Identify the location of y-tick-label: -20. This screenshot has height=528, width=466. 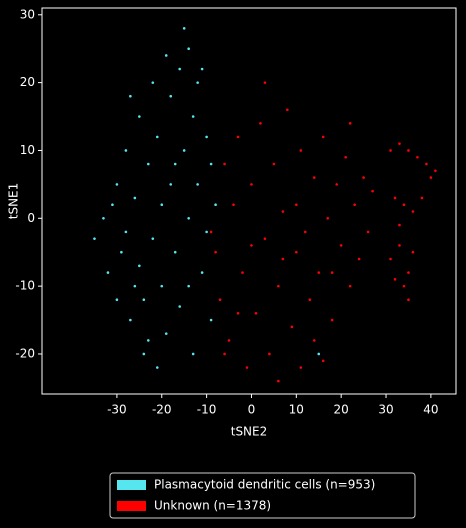
(25, 353).